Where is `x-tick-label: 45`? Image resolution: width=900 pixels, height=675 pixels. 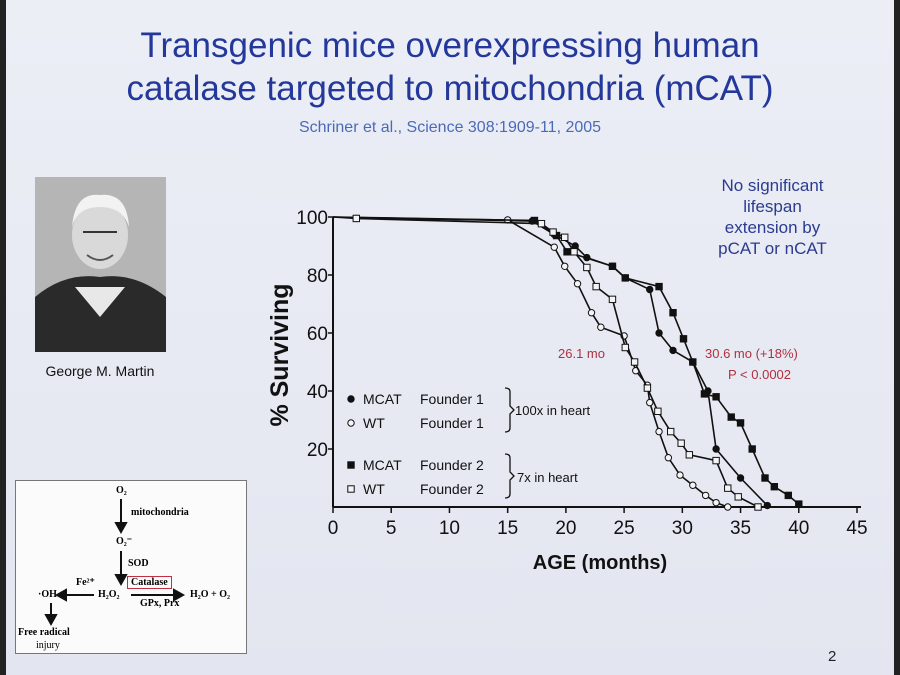
x-tick-label: 45 is located at coordinates (856, 528).